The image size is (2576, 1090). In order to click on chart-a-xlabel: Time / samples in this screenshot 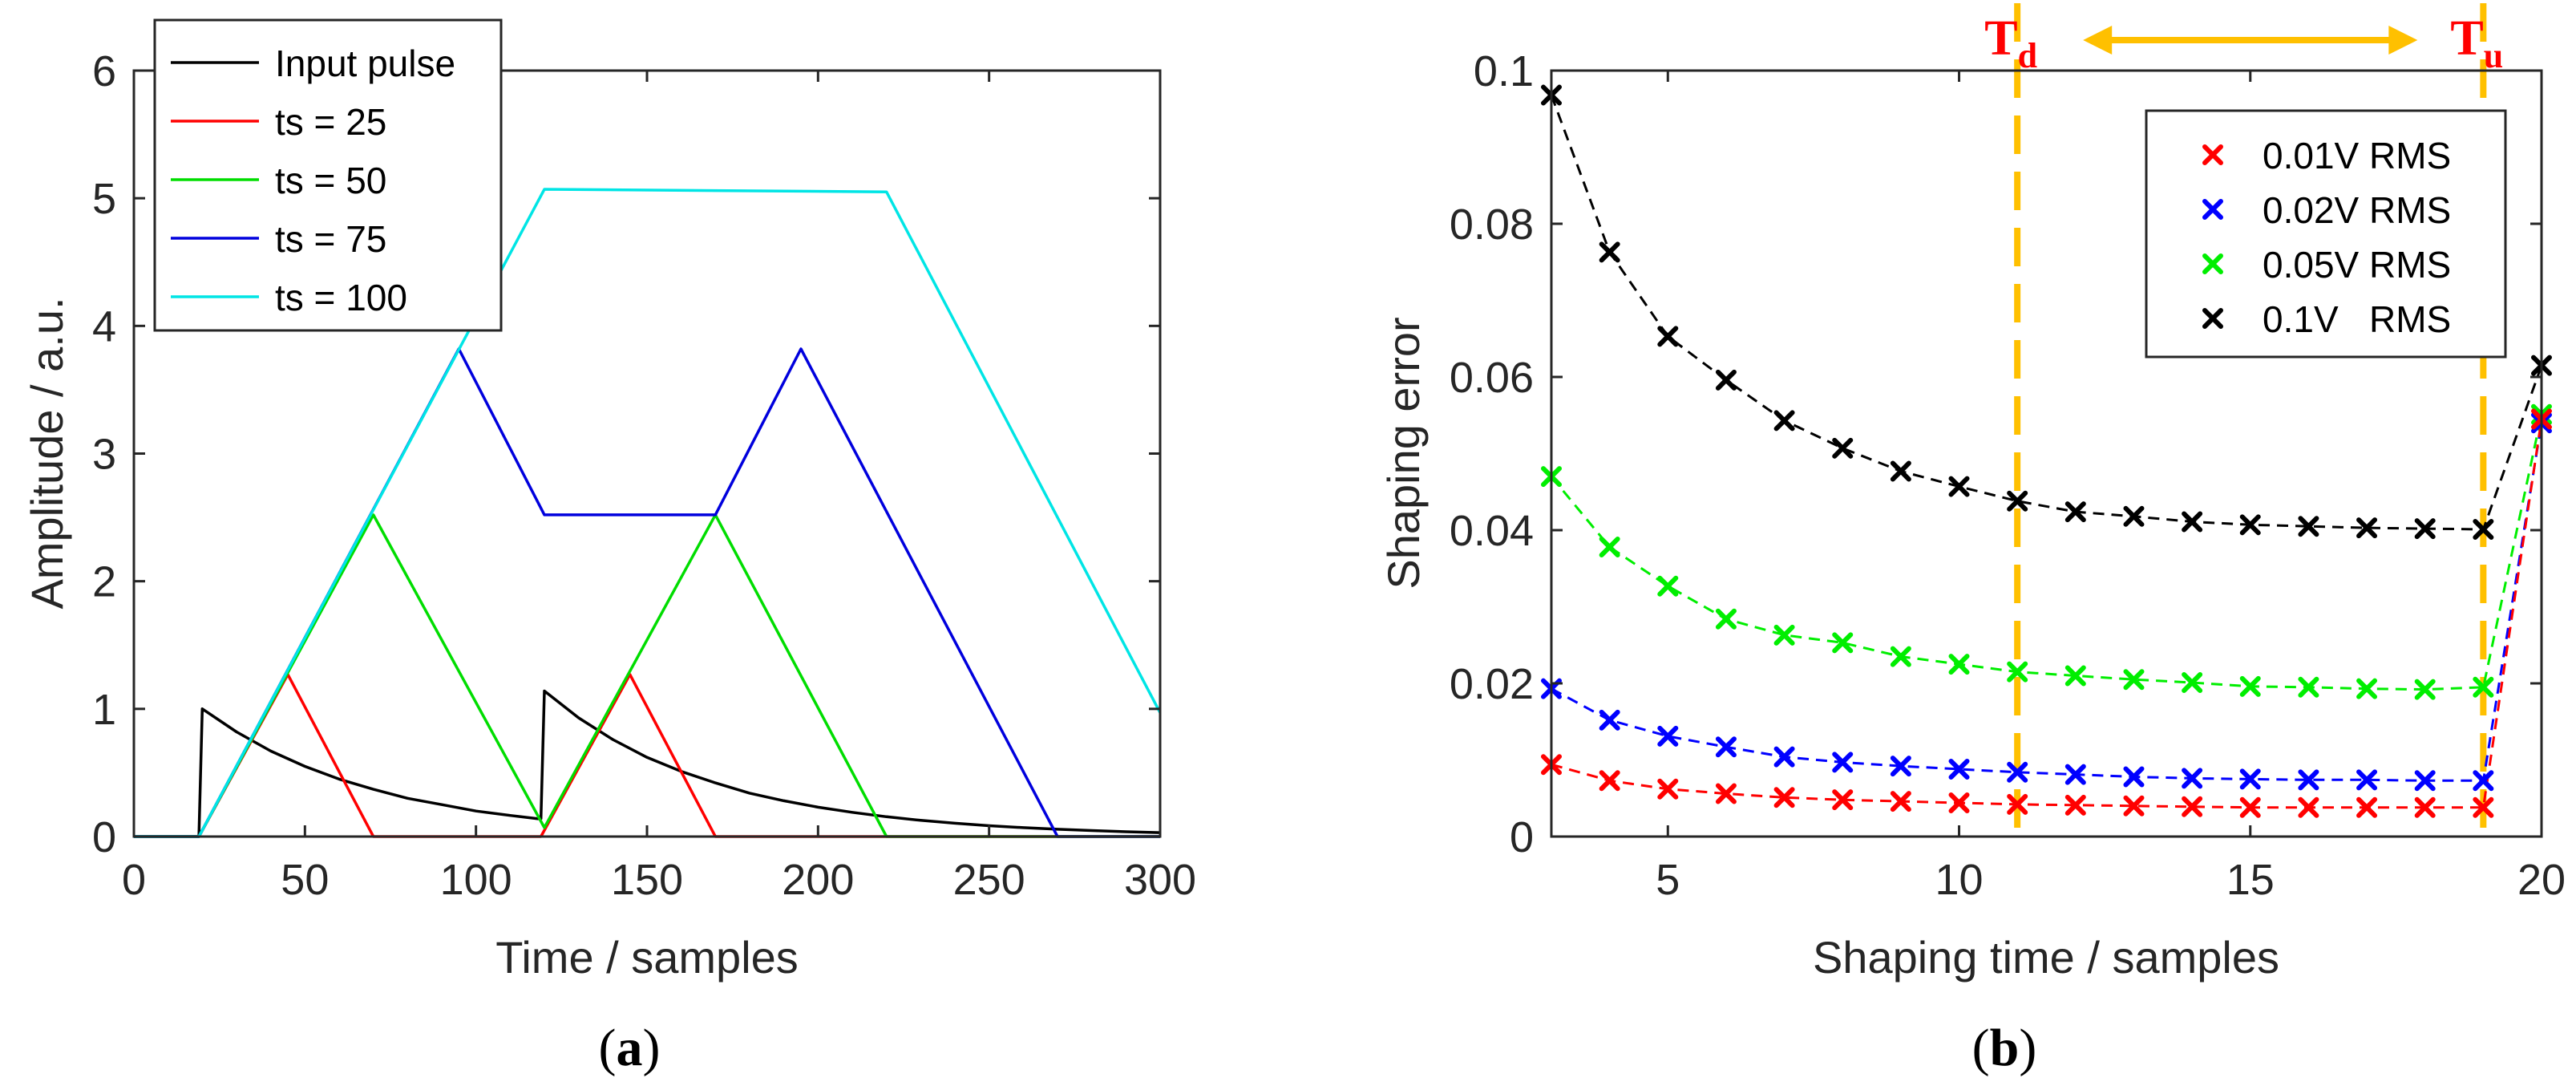, I will do `click(647, 958)`.